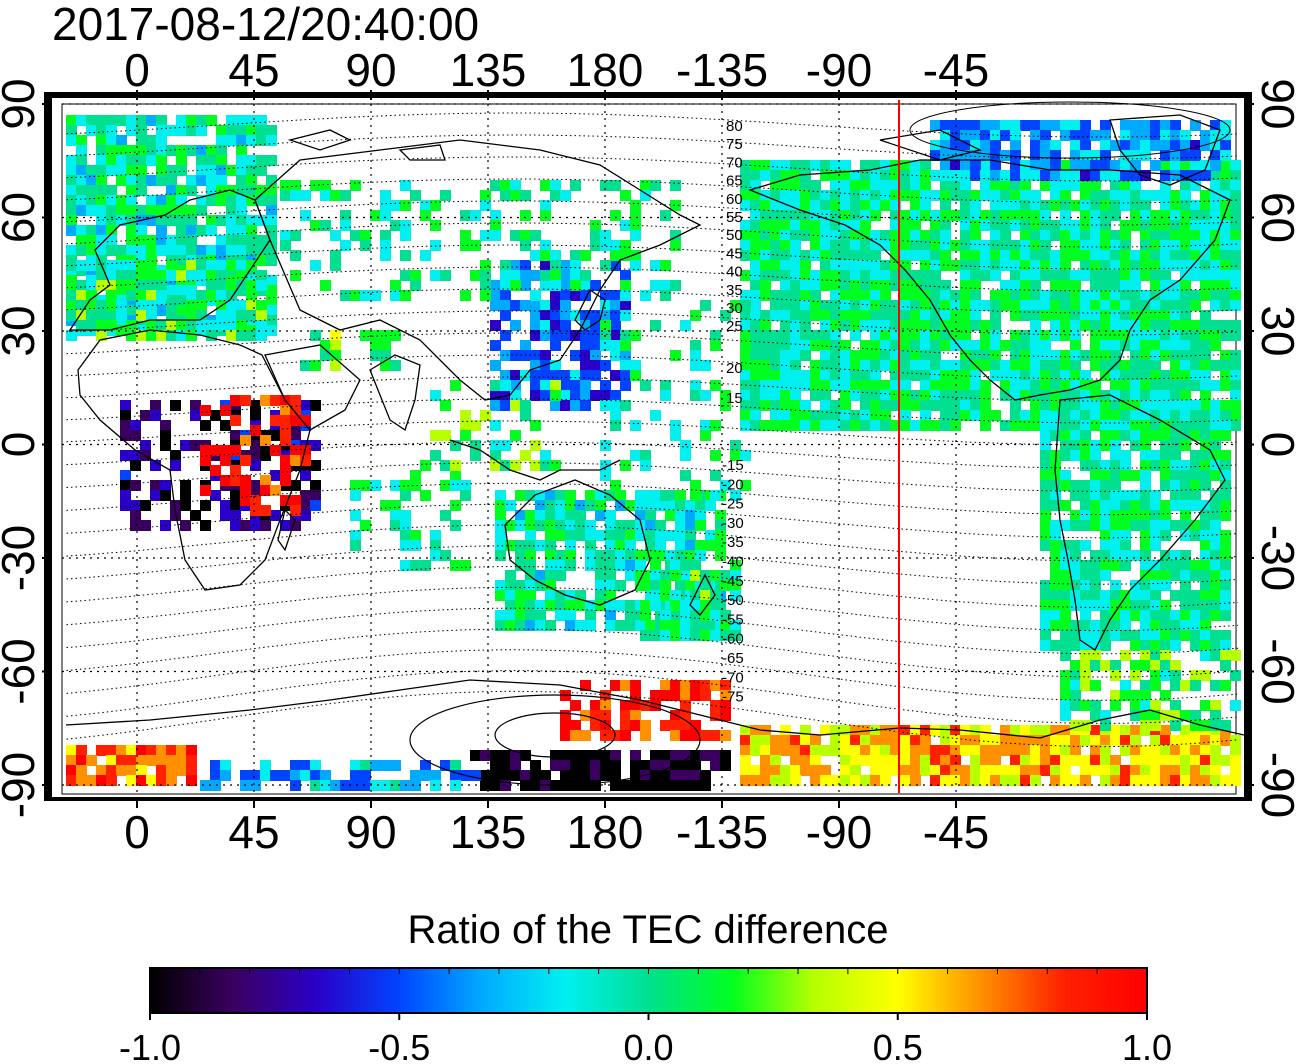 The image size is (1296, 1064). Describe the element at coordinates (652, 213) in the screenshot. I see `contour-line` at that location.